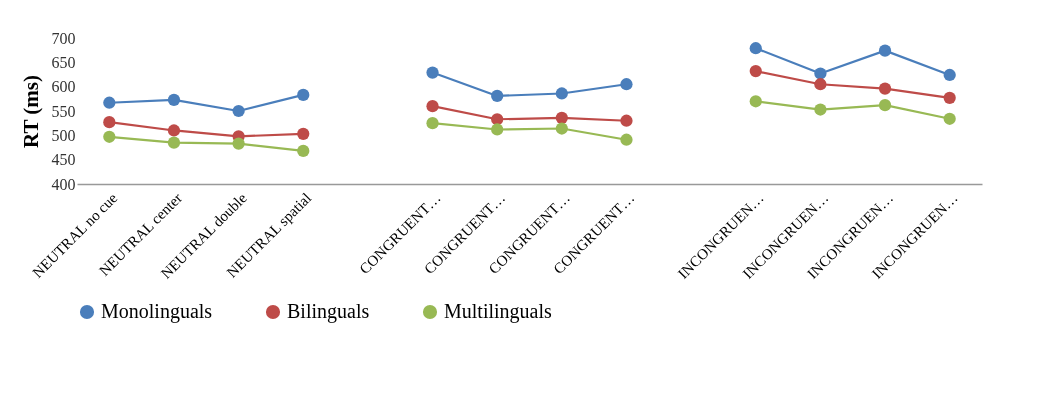 The width and height of the screenshot is (1047, 408). What do you see at coordinates (63, 38) in the screenshot?
I see `y-tick-label: 700` at bounding box center [63, 38].